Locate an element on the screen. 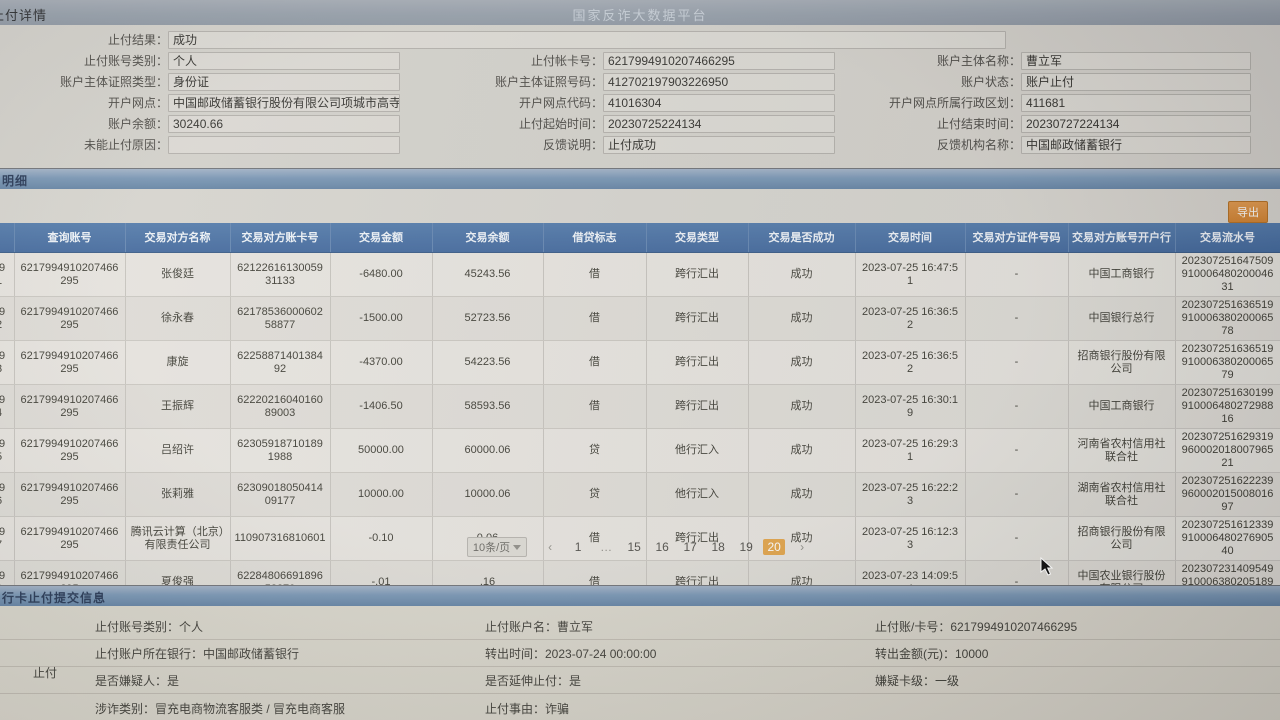 The image size is (1280, 720). row-index-clipped: 191 is located at coordinates (6, 275).